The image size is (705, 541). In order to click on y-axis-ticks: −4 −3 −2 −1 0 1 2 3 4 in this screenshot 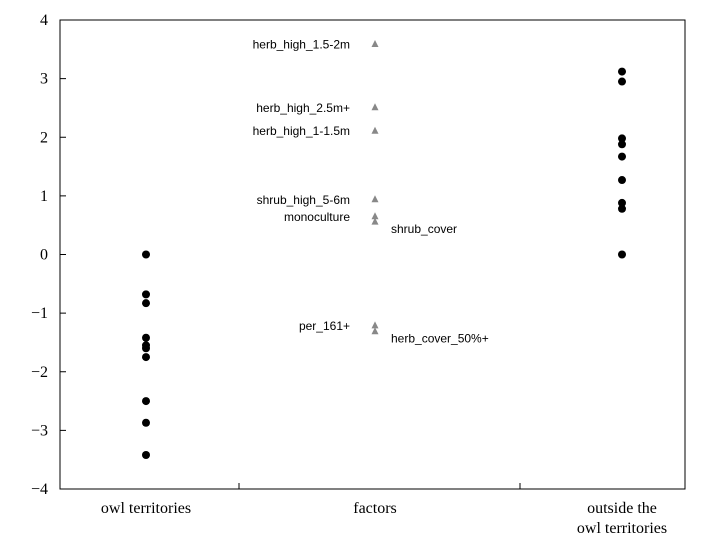, I will do `click(48, 255)`.